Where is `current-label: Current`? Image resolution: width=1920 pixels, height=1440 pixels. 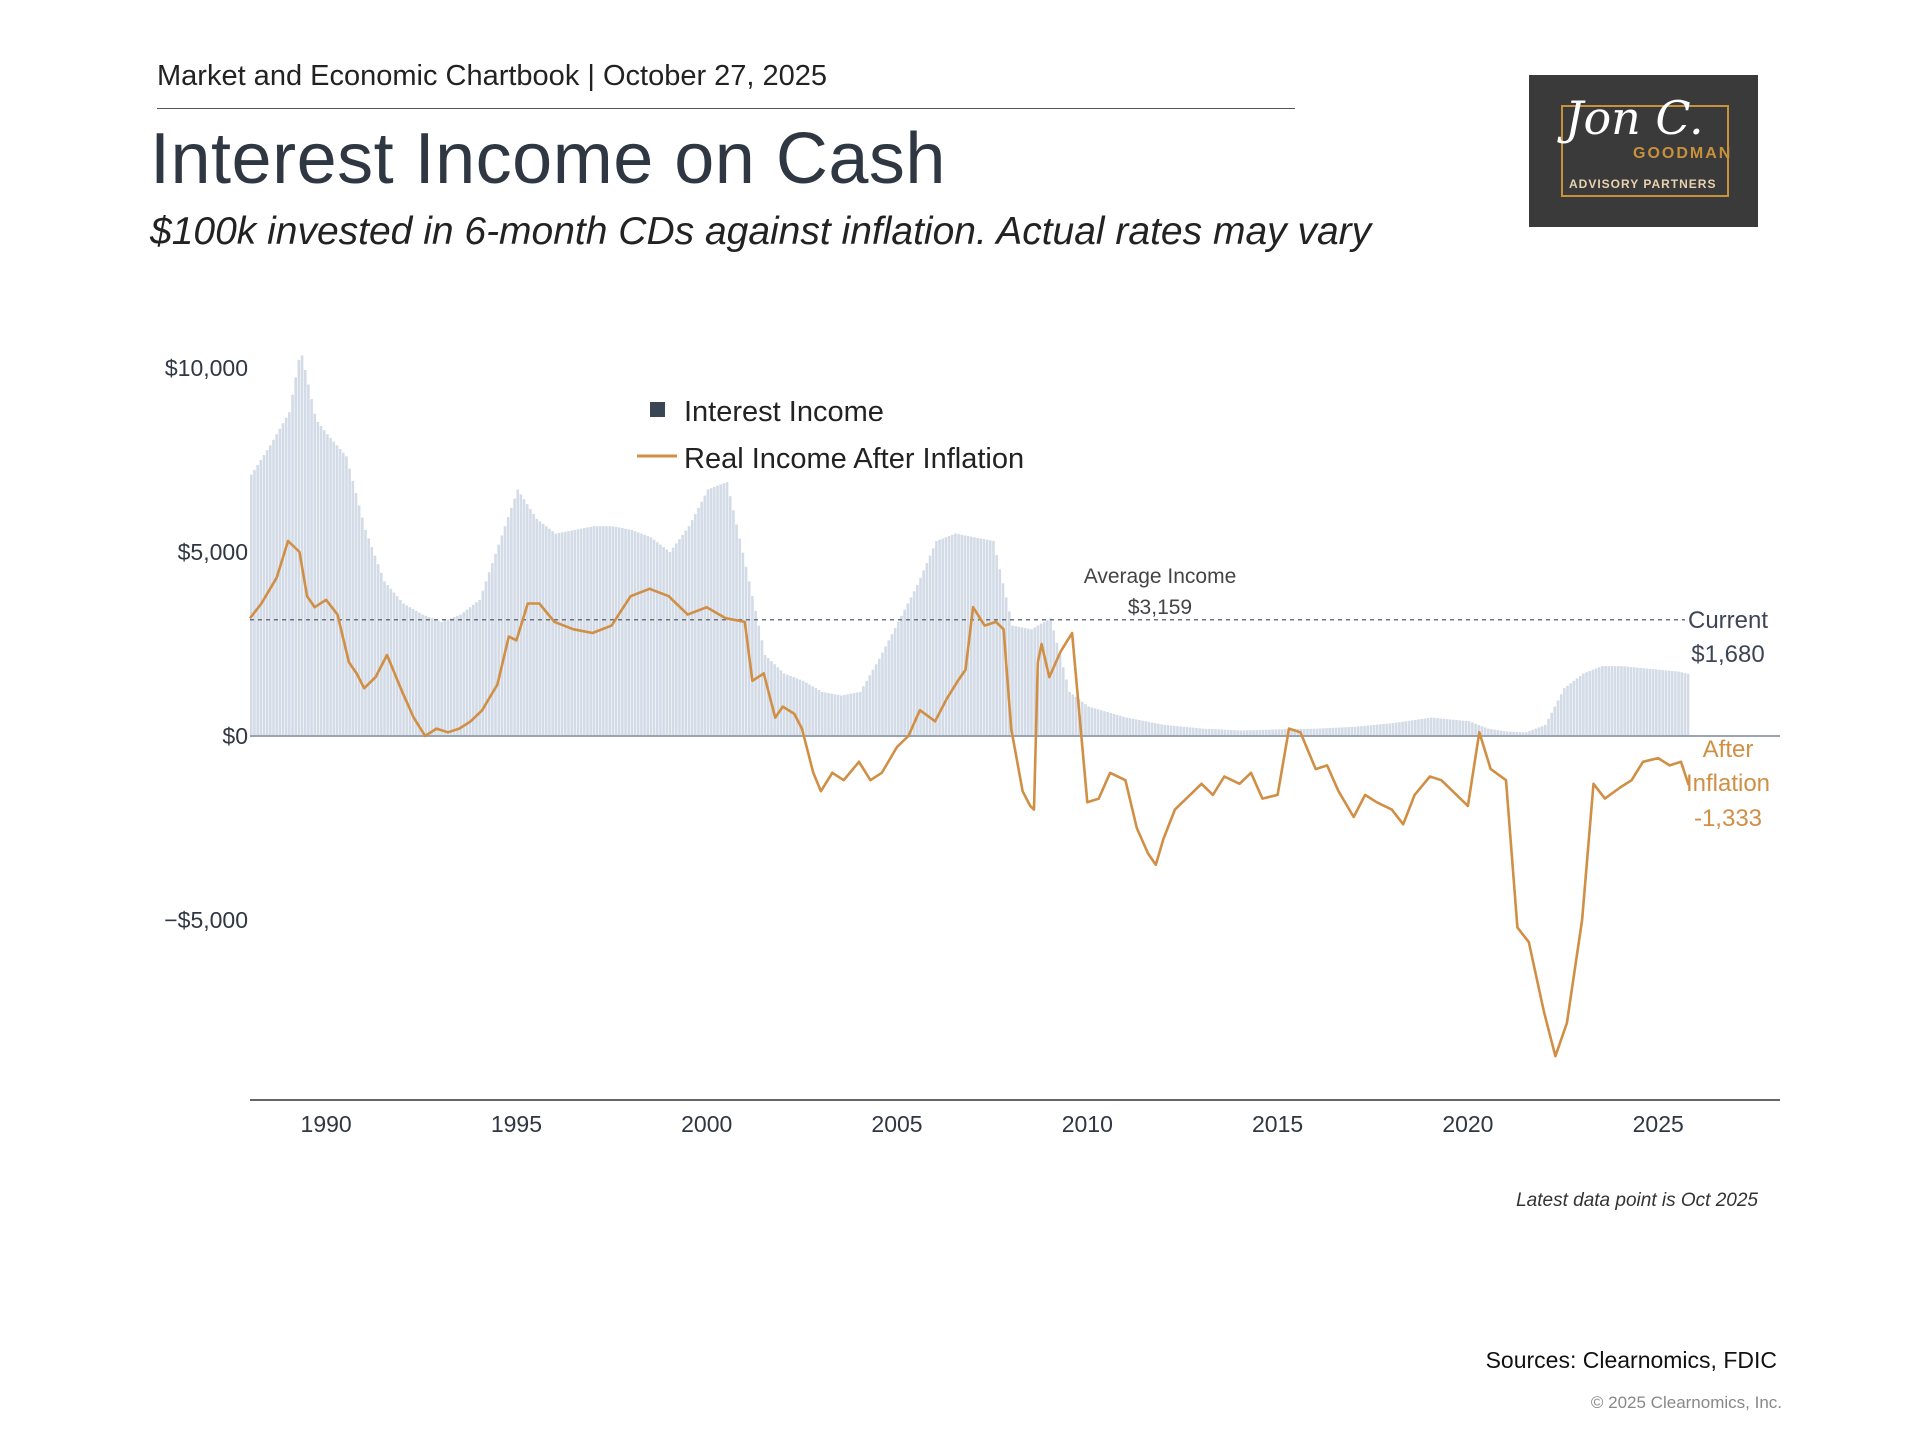 current-label: Current is located at coordinates (1728, 620).